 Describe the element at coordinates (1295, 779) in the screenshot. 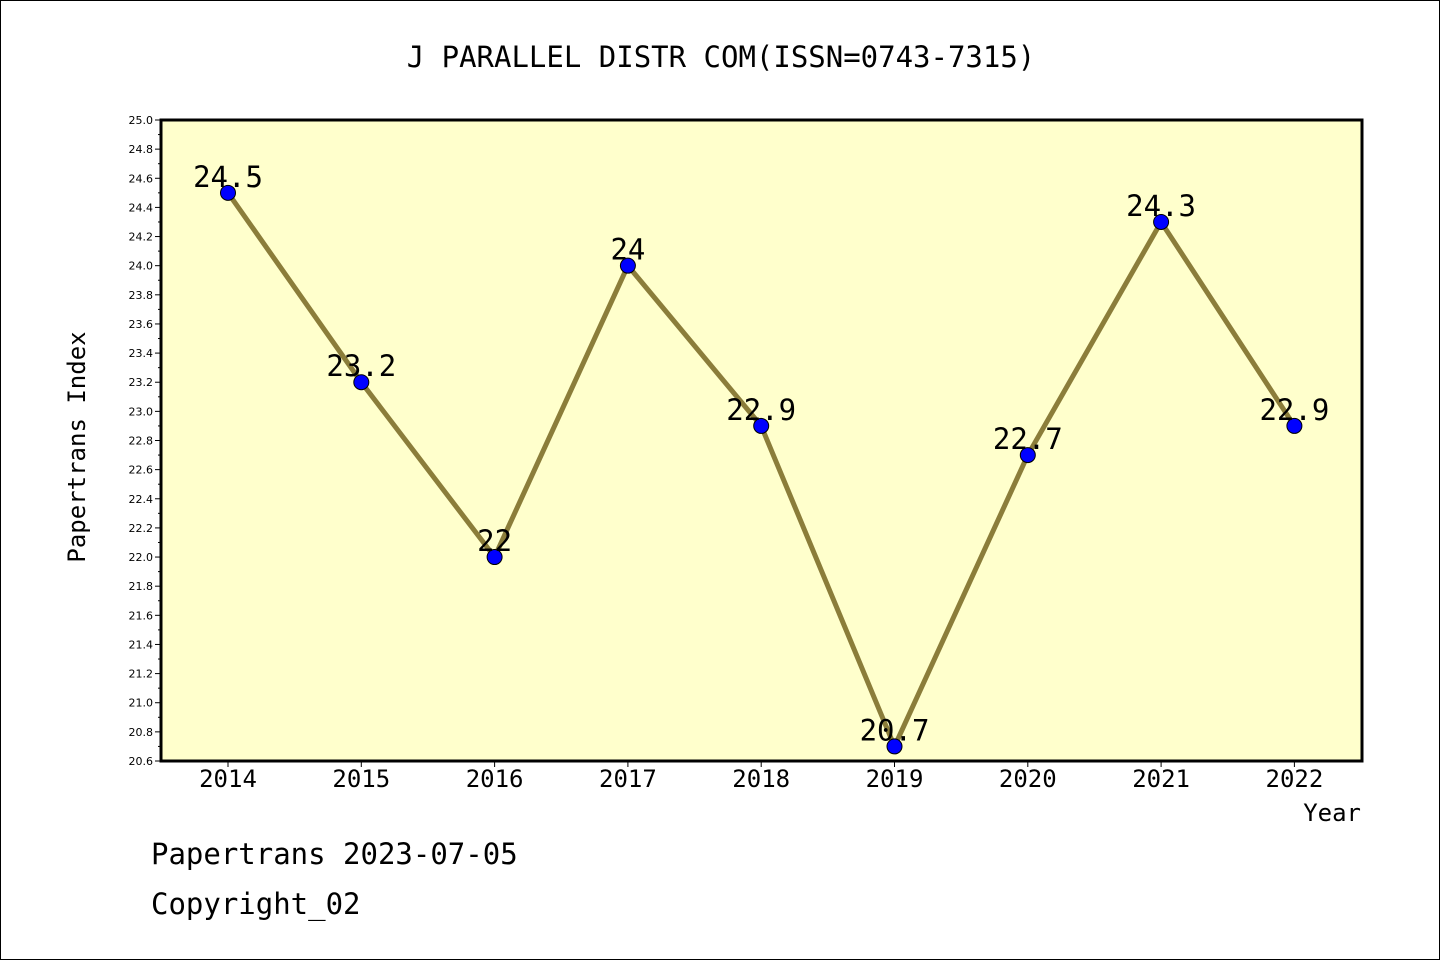

I see `x-tick-label: 2022` at that location.